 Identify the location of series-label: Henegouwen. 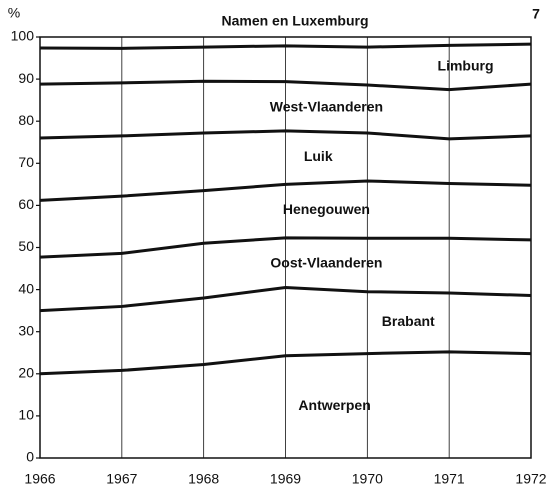
(326, 209).